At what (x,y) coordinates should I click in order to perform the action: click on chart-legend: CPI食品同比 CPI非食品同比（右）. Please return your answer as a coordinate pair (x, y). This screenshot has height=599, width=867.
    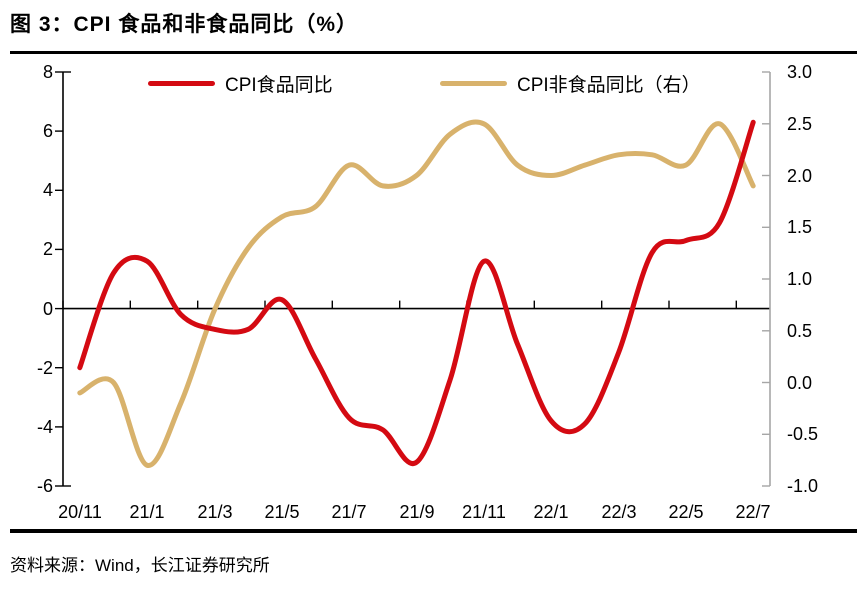
    Looking at the image, I should click on (433, 84).